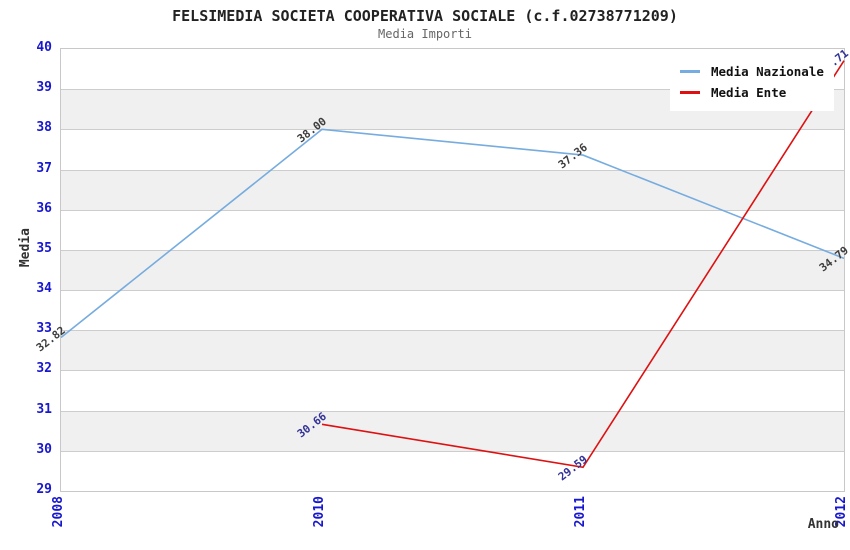 This screenshot has width=850, height=550. I want to click on y-tick-label: 31, so click(44, 409).